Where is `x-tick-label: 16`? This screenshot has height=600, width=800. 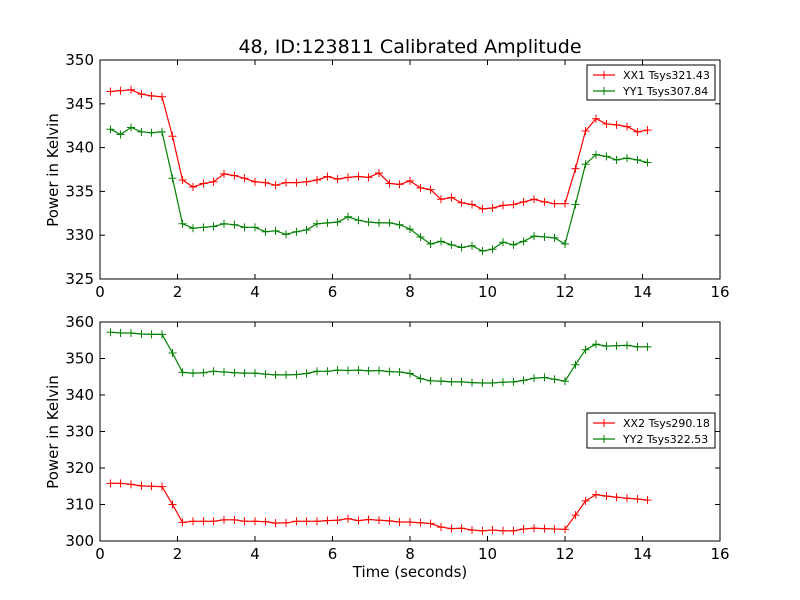 x-tick-label: 16 is located at coordinates (719, 554).